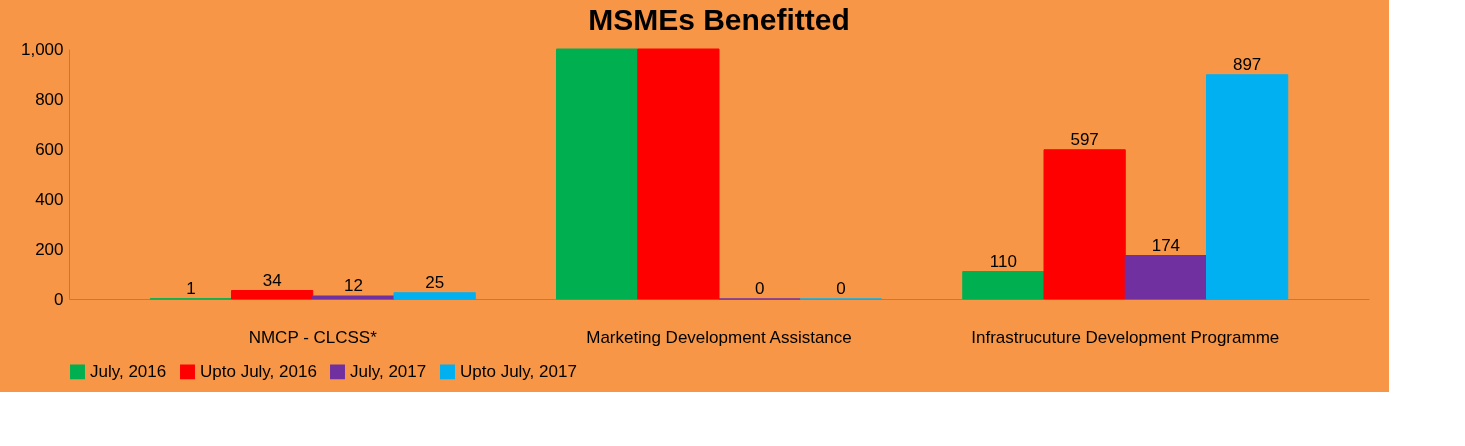 The image size is (1465, 446). What do you see at coordinates (272, 280) in the screenshot?
I see `data-label: 34` at bounding box center [272, 280].